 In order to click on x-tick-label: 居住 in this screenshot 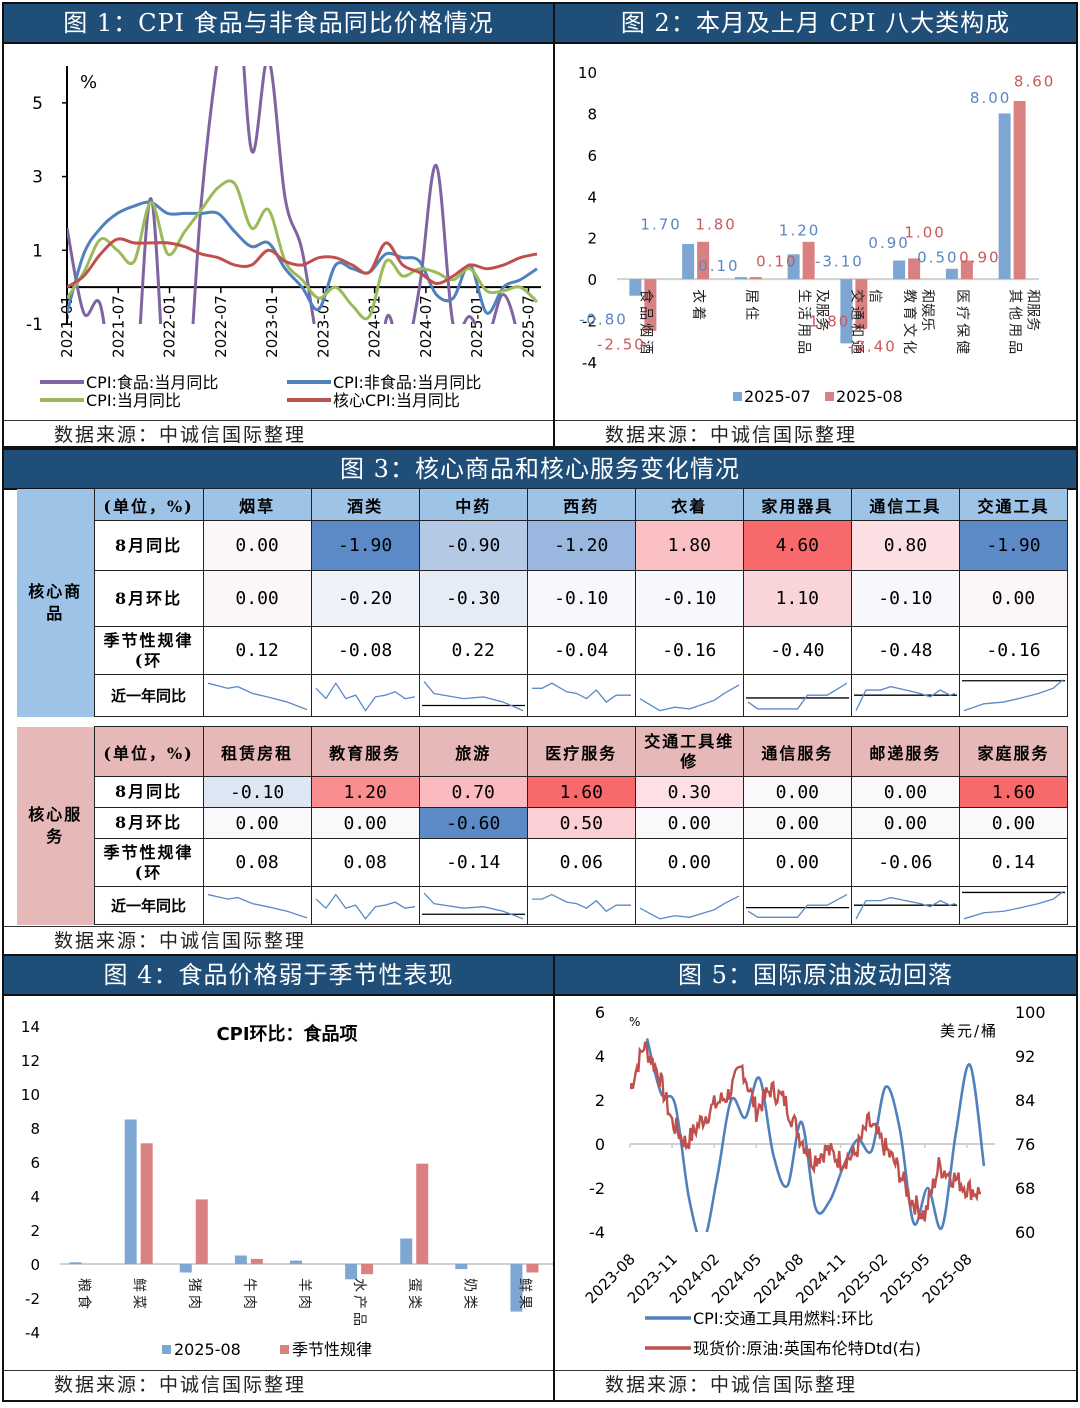, I will do `click(751, 306)`.